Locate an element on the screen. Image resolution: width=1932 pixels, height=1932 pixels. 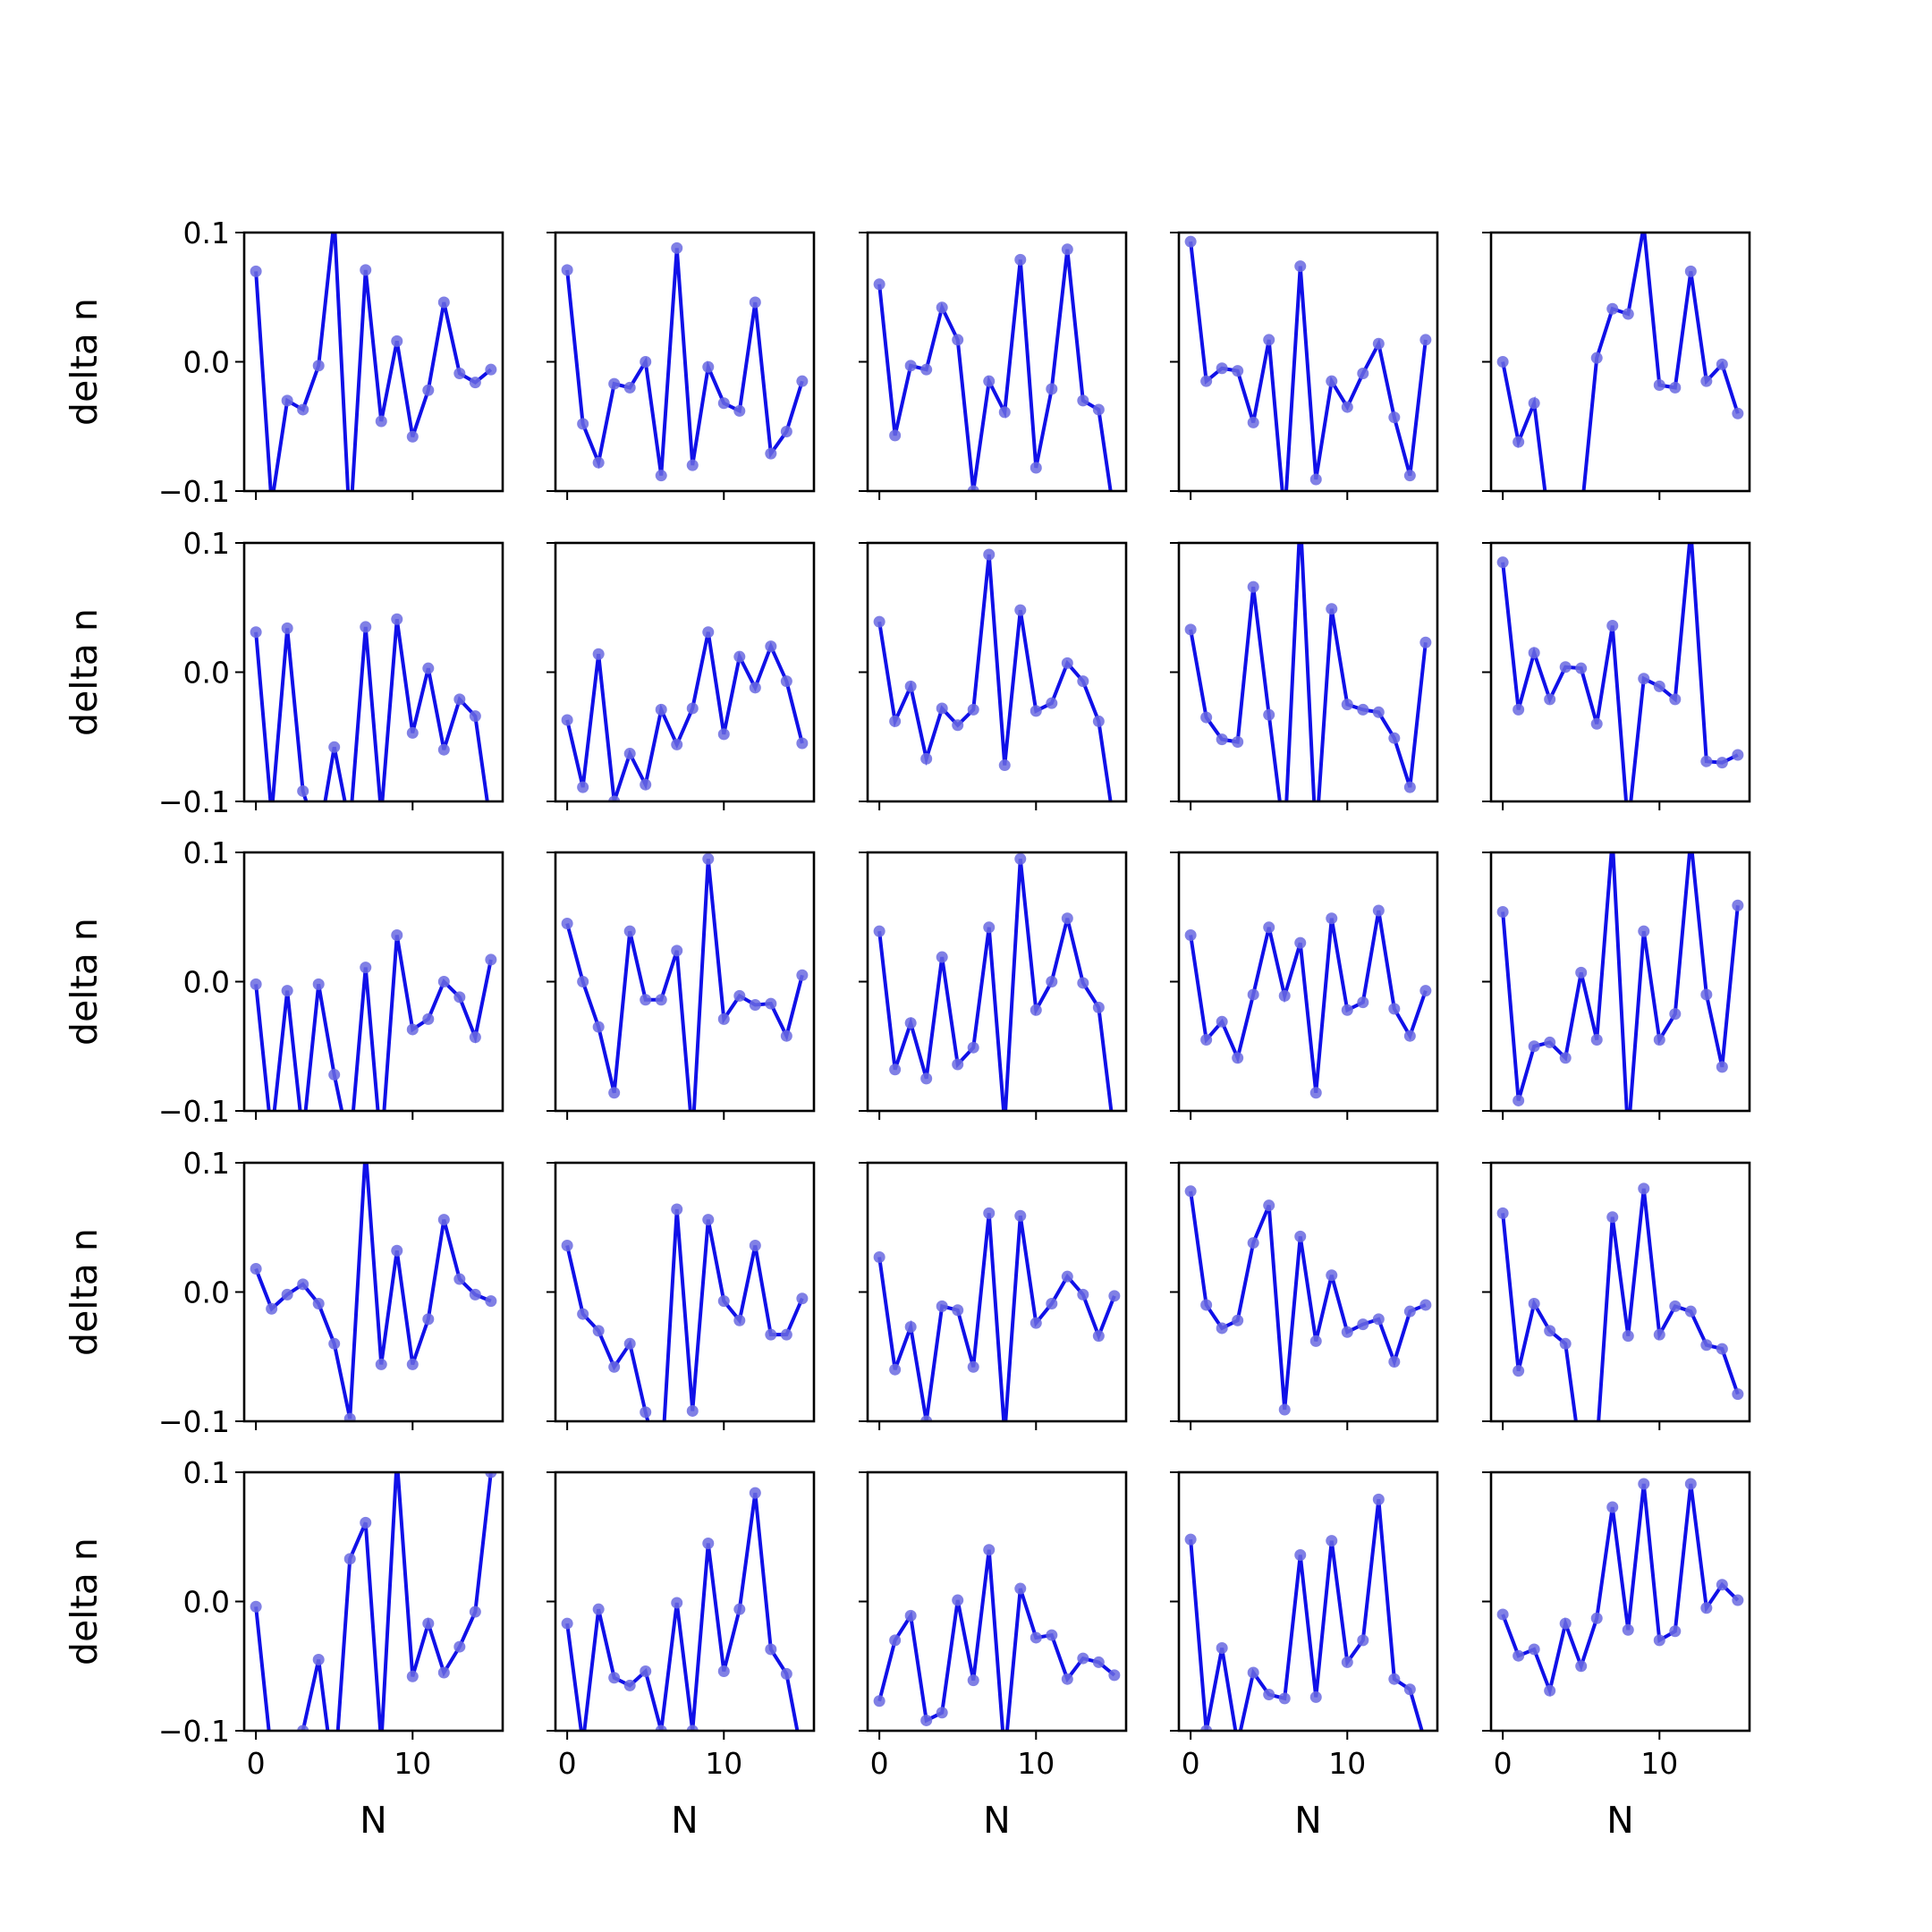
y-tick-label: 0.1 is located at coordinates (206, 852).